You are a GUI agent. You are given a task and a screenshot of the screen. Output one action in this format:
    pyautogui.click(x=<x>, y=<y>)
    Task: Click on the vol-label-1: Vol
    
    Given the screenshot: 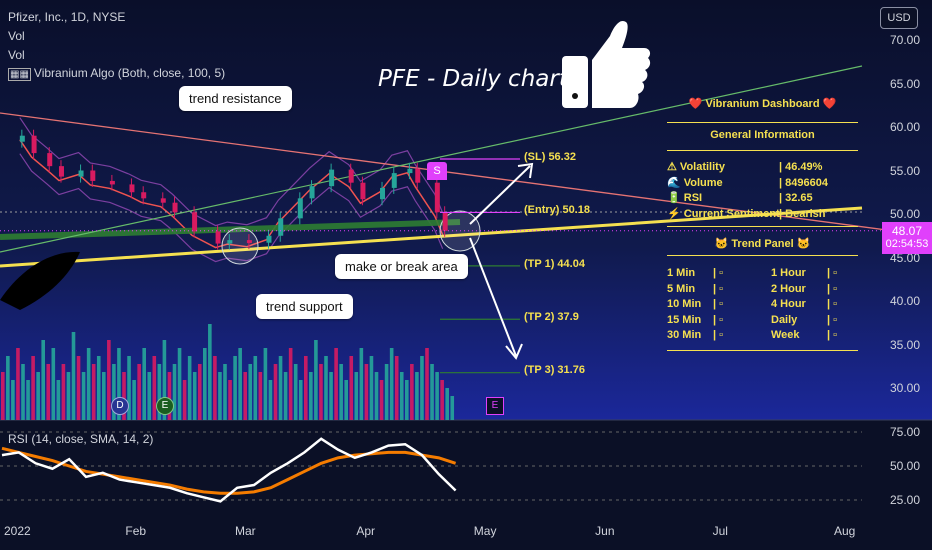 What is the action you would take?
    pyautogui.click(x=16, y=36)
    